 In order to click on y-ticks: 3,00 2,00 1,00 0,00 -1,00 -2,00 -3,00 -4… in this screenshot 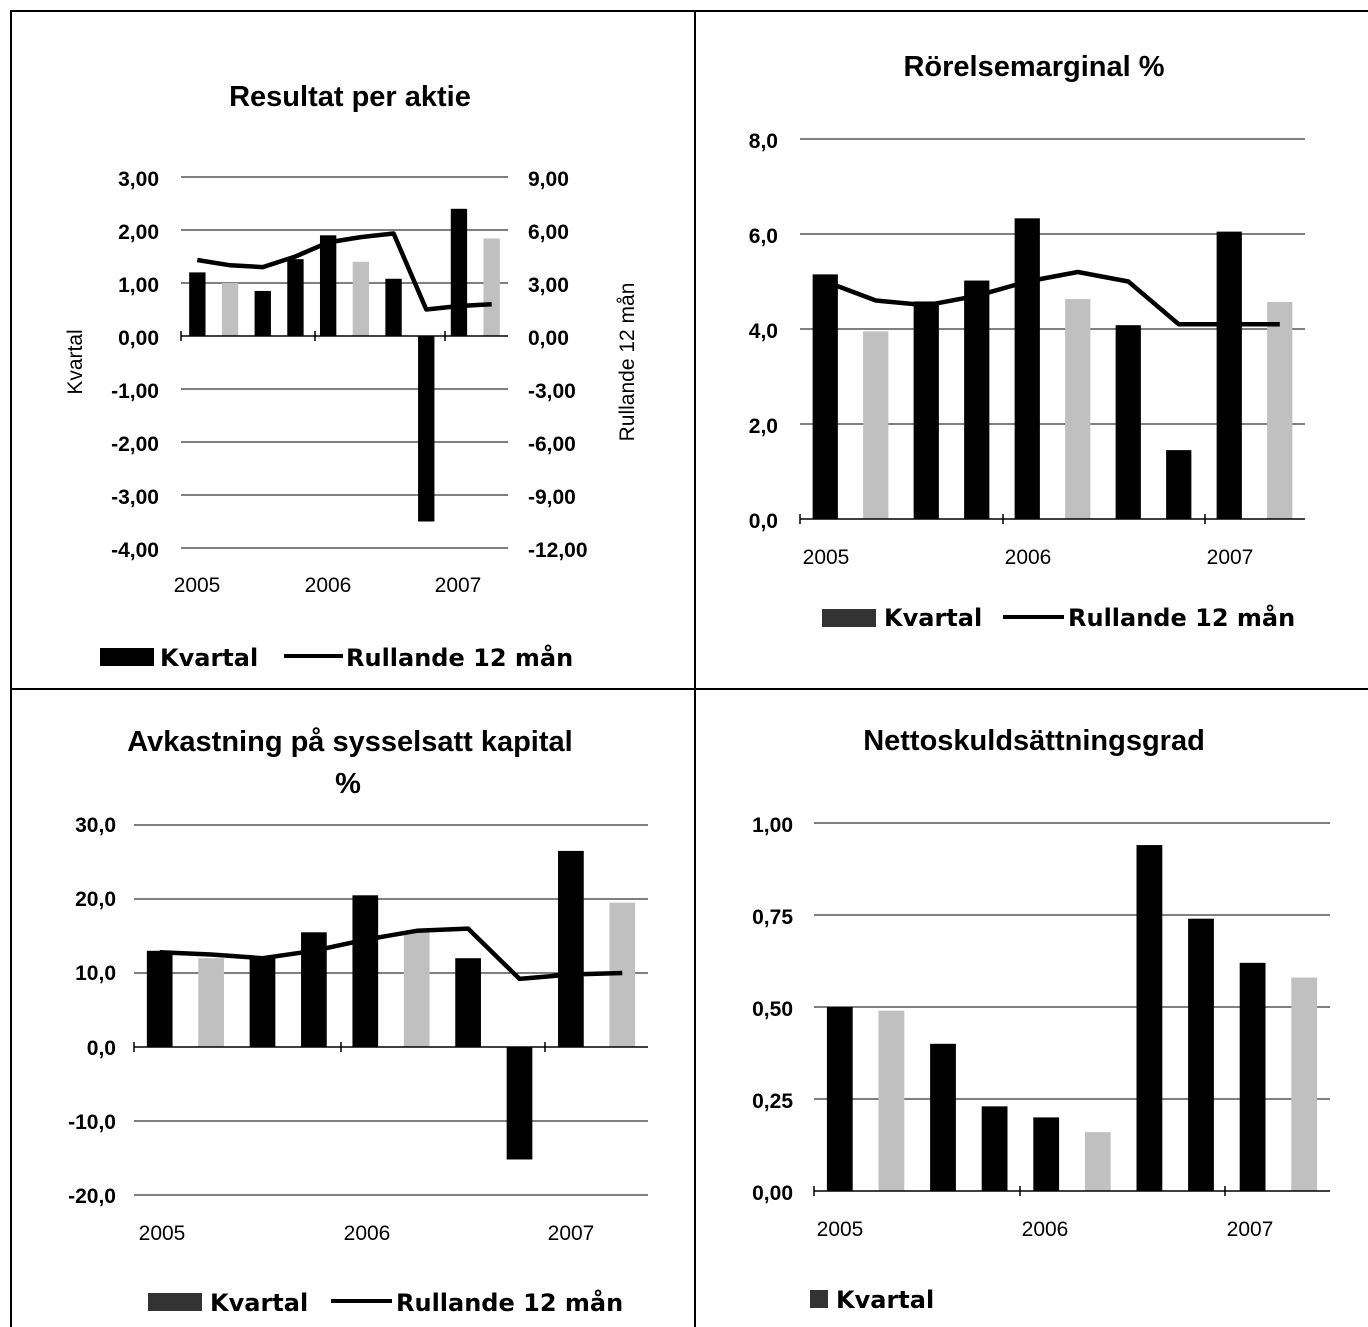, I will do `click(135, 365)`.